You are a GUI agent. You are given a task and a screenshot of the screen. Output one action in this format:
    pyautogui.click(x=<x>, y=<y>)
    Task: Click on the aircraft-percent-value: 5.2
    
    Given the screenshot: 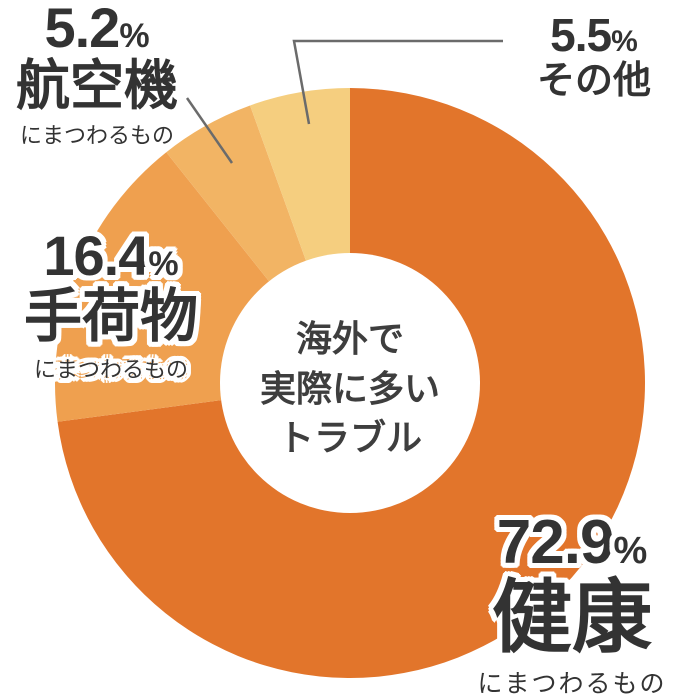 What is the action you would take?
    pyautogui.click(x=82, y=29)
    